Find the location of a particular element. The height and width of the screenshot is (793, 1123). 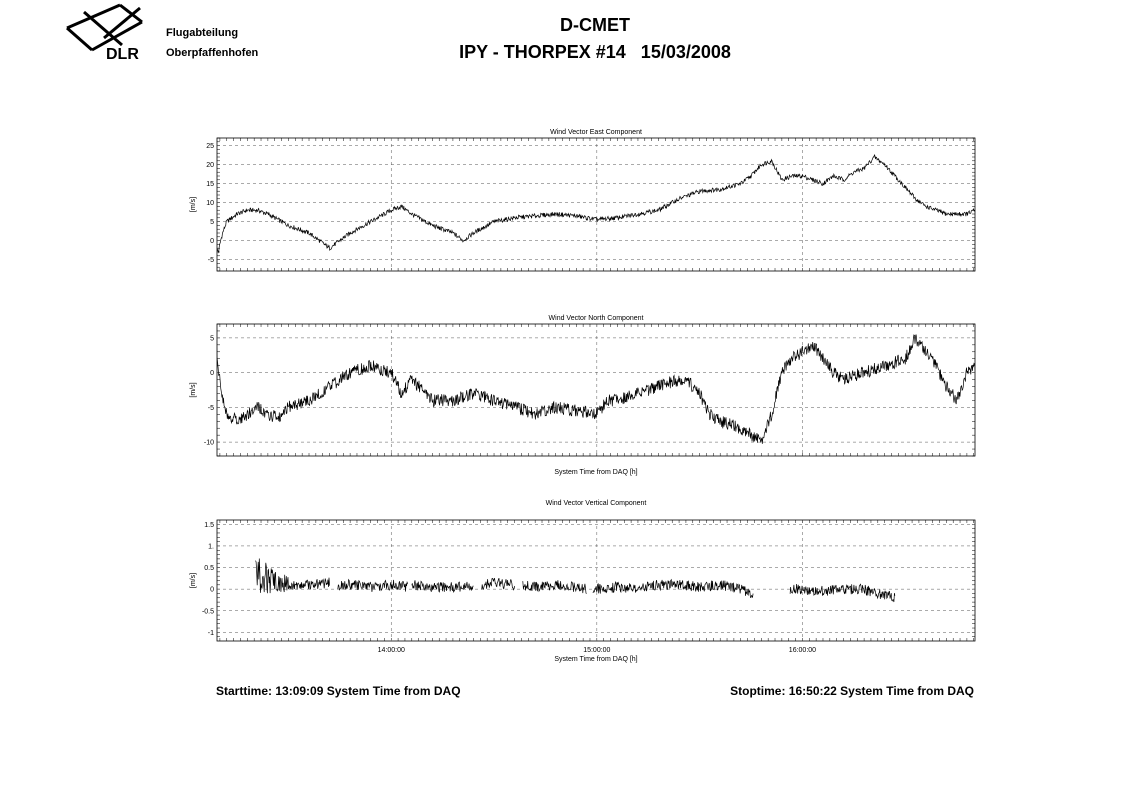

y-tick-label: 15 is located at coordinates (210, 184).